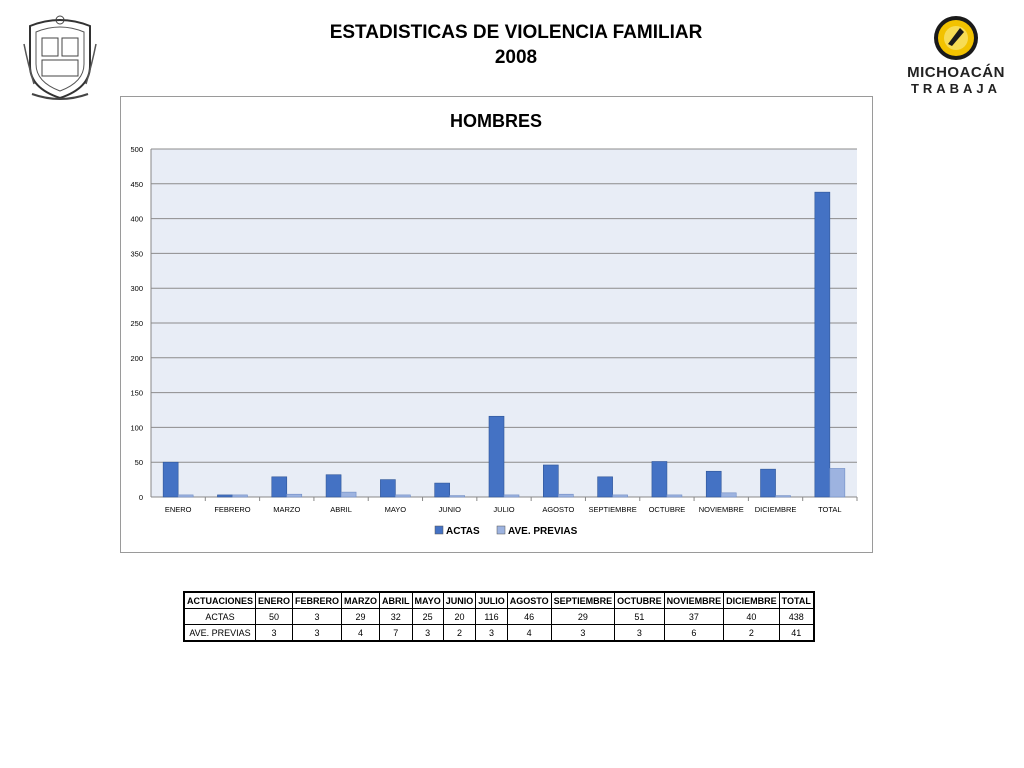 This screenshot has width=1024, height=768. Describe the element at coordinates (220, 600) in the screenshot. I see `table-header-cell: ACTUACIONES` at that location.